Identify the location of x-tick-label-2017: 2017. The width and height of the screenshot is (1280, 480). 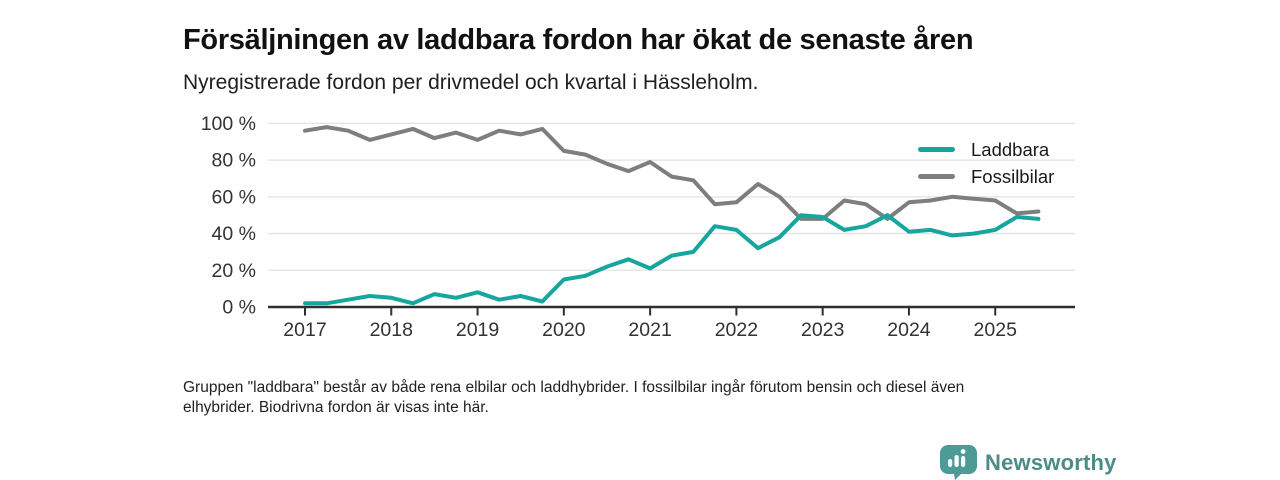
(304, 330).